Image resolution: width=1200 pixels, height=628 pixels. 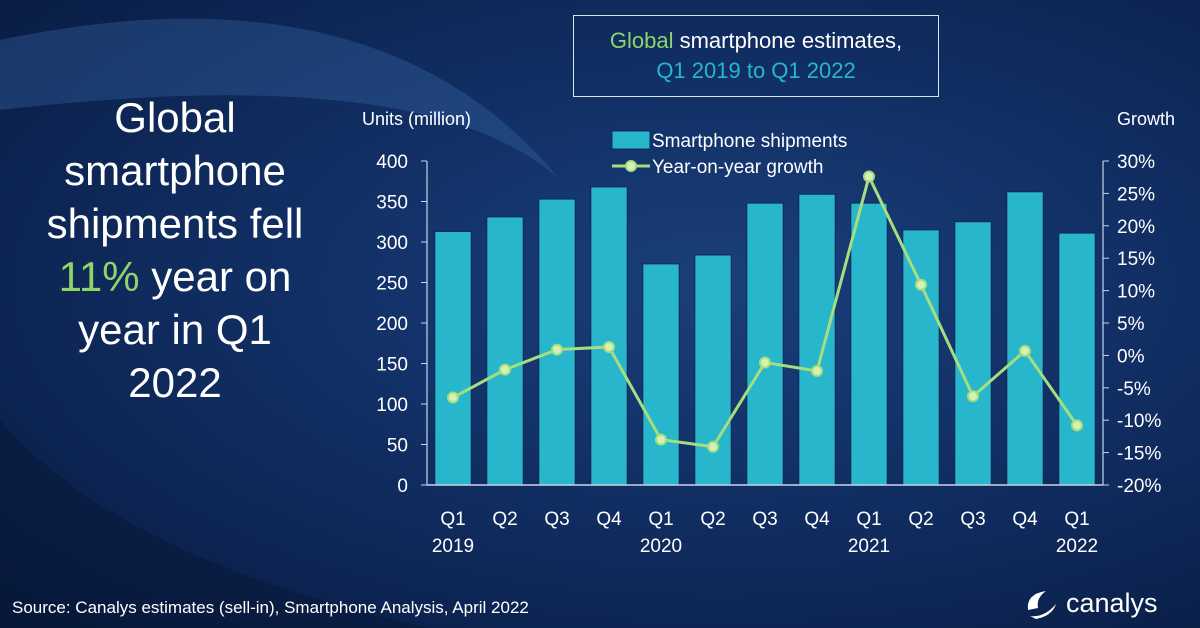 What do you see at coordinates (1136, 227) in the screenshot?
I see `y2-tick-label: 20%` at bounding box center [1136, 227].